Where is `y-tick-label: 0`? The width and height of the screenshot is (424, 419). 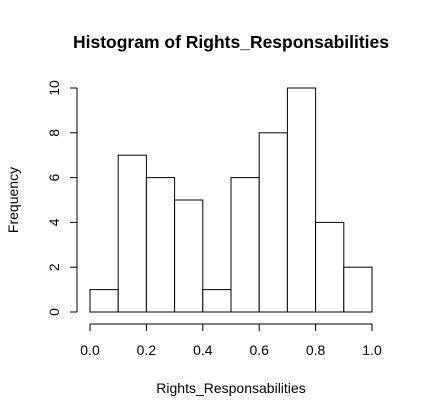
y-tick-label: 0 is located at coordinates (54, 312).